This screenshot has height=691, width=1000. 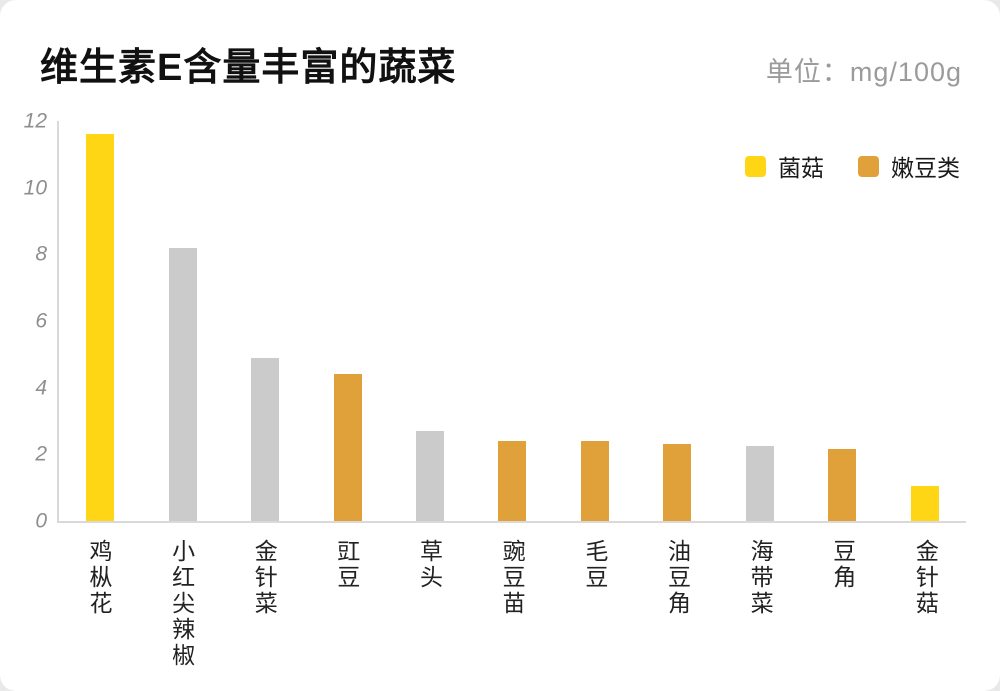 What do you see at coordinates (41, 254) in the screenshot?
I see `y-axis-tick-label: 8` at bounding box center [41, 254].